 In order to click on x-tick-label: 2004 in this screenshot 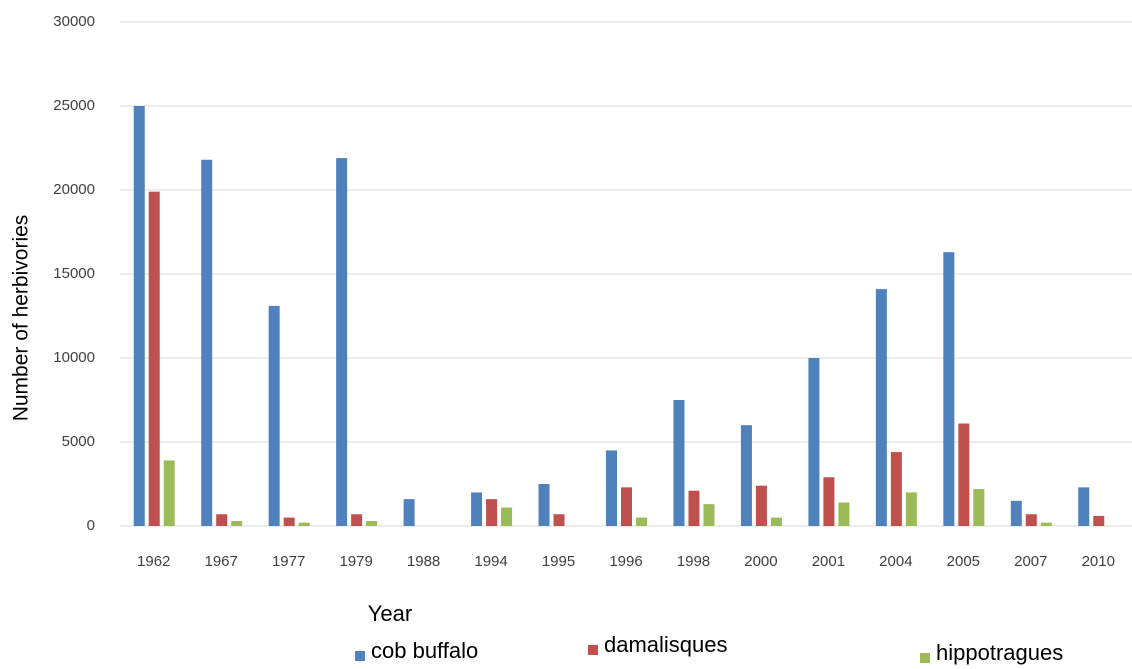, I will do `click(895, 561)`.